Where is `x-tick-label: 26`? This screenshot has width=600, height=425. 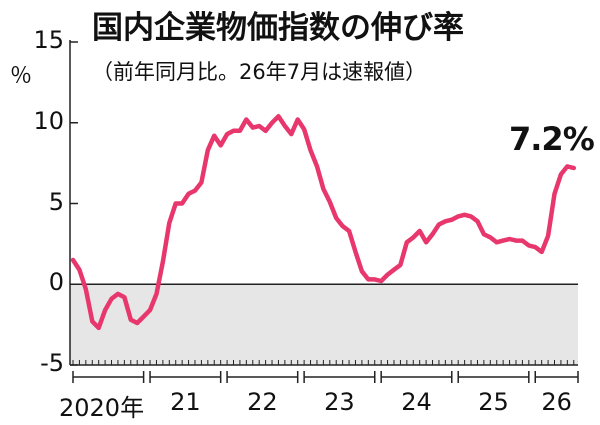 x-tick-label: 26 is located at coordinates (556, 402).